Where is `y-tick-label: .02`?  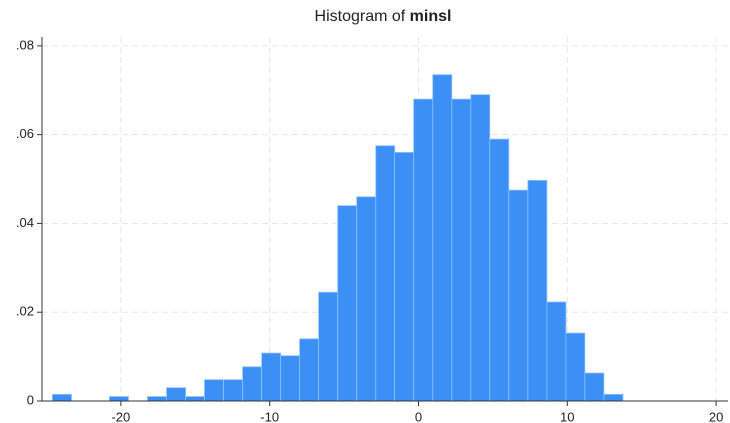 y-tick-label: .02 is located at coordinates (25, 311).